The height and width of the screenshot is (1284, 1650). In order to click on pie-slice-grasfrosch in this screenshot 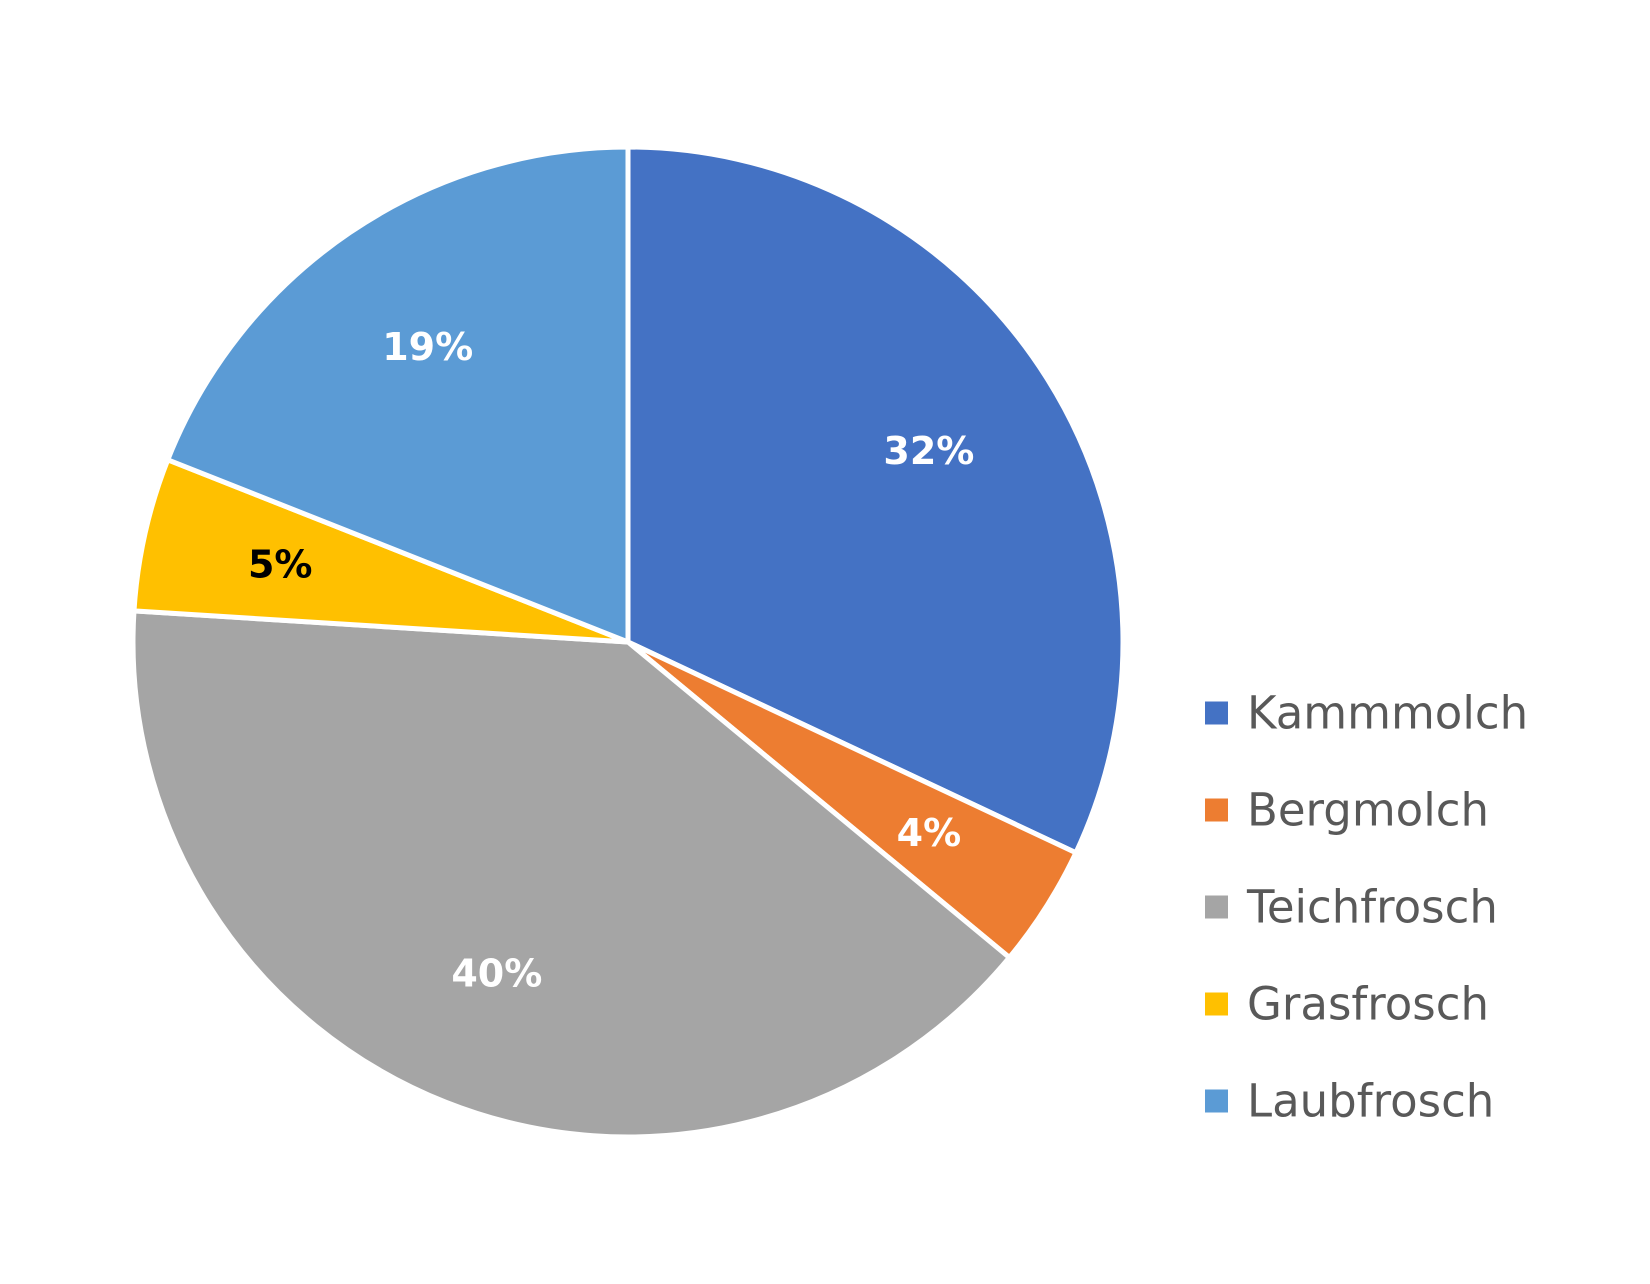, I will do `click(381, 551)`.